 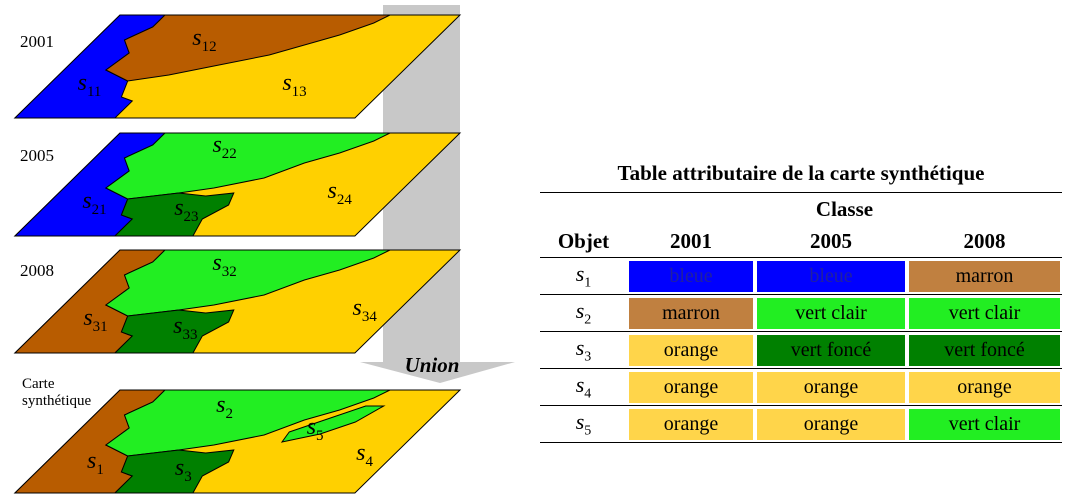 I want to click on region-index: 11, so click(x=94, y=92).